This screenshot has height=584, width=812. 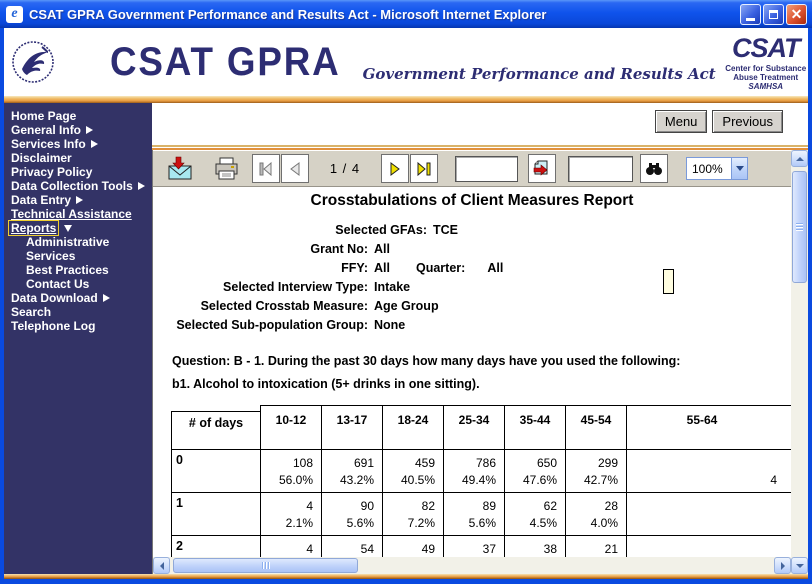 What do you see at coordinates (708, 427) in the screenshot?
I see `column-header: 55-64` at bounding box center [708, 427].